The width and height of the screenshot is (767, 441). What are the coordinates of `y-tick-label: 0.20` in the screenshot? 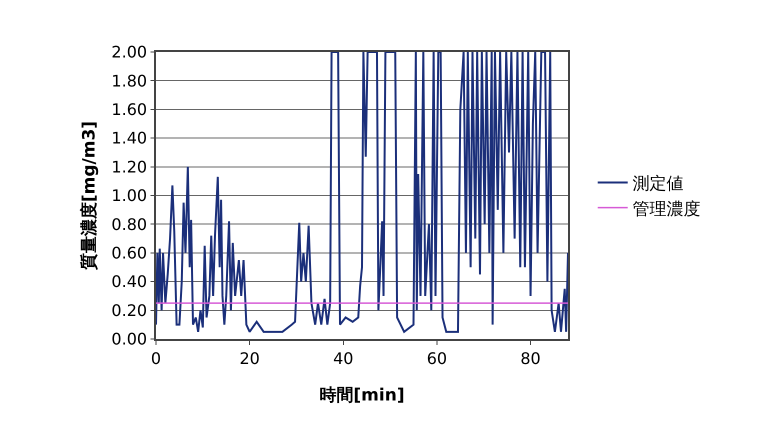 It's located at (129, 310).